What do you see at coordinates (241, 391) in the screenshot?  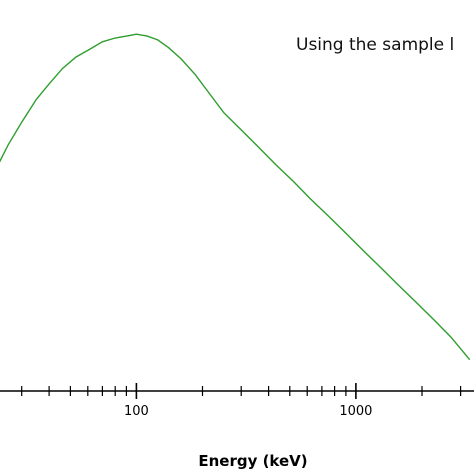 I see `x-axis-ticks` at bounding box center [241, 391].